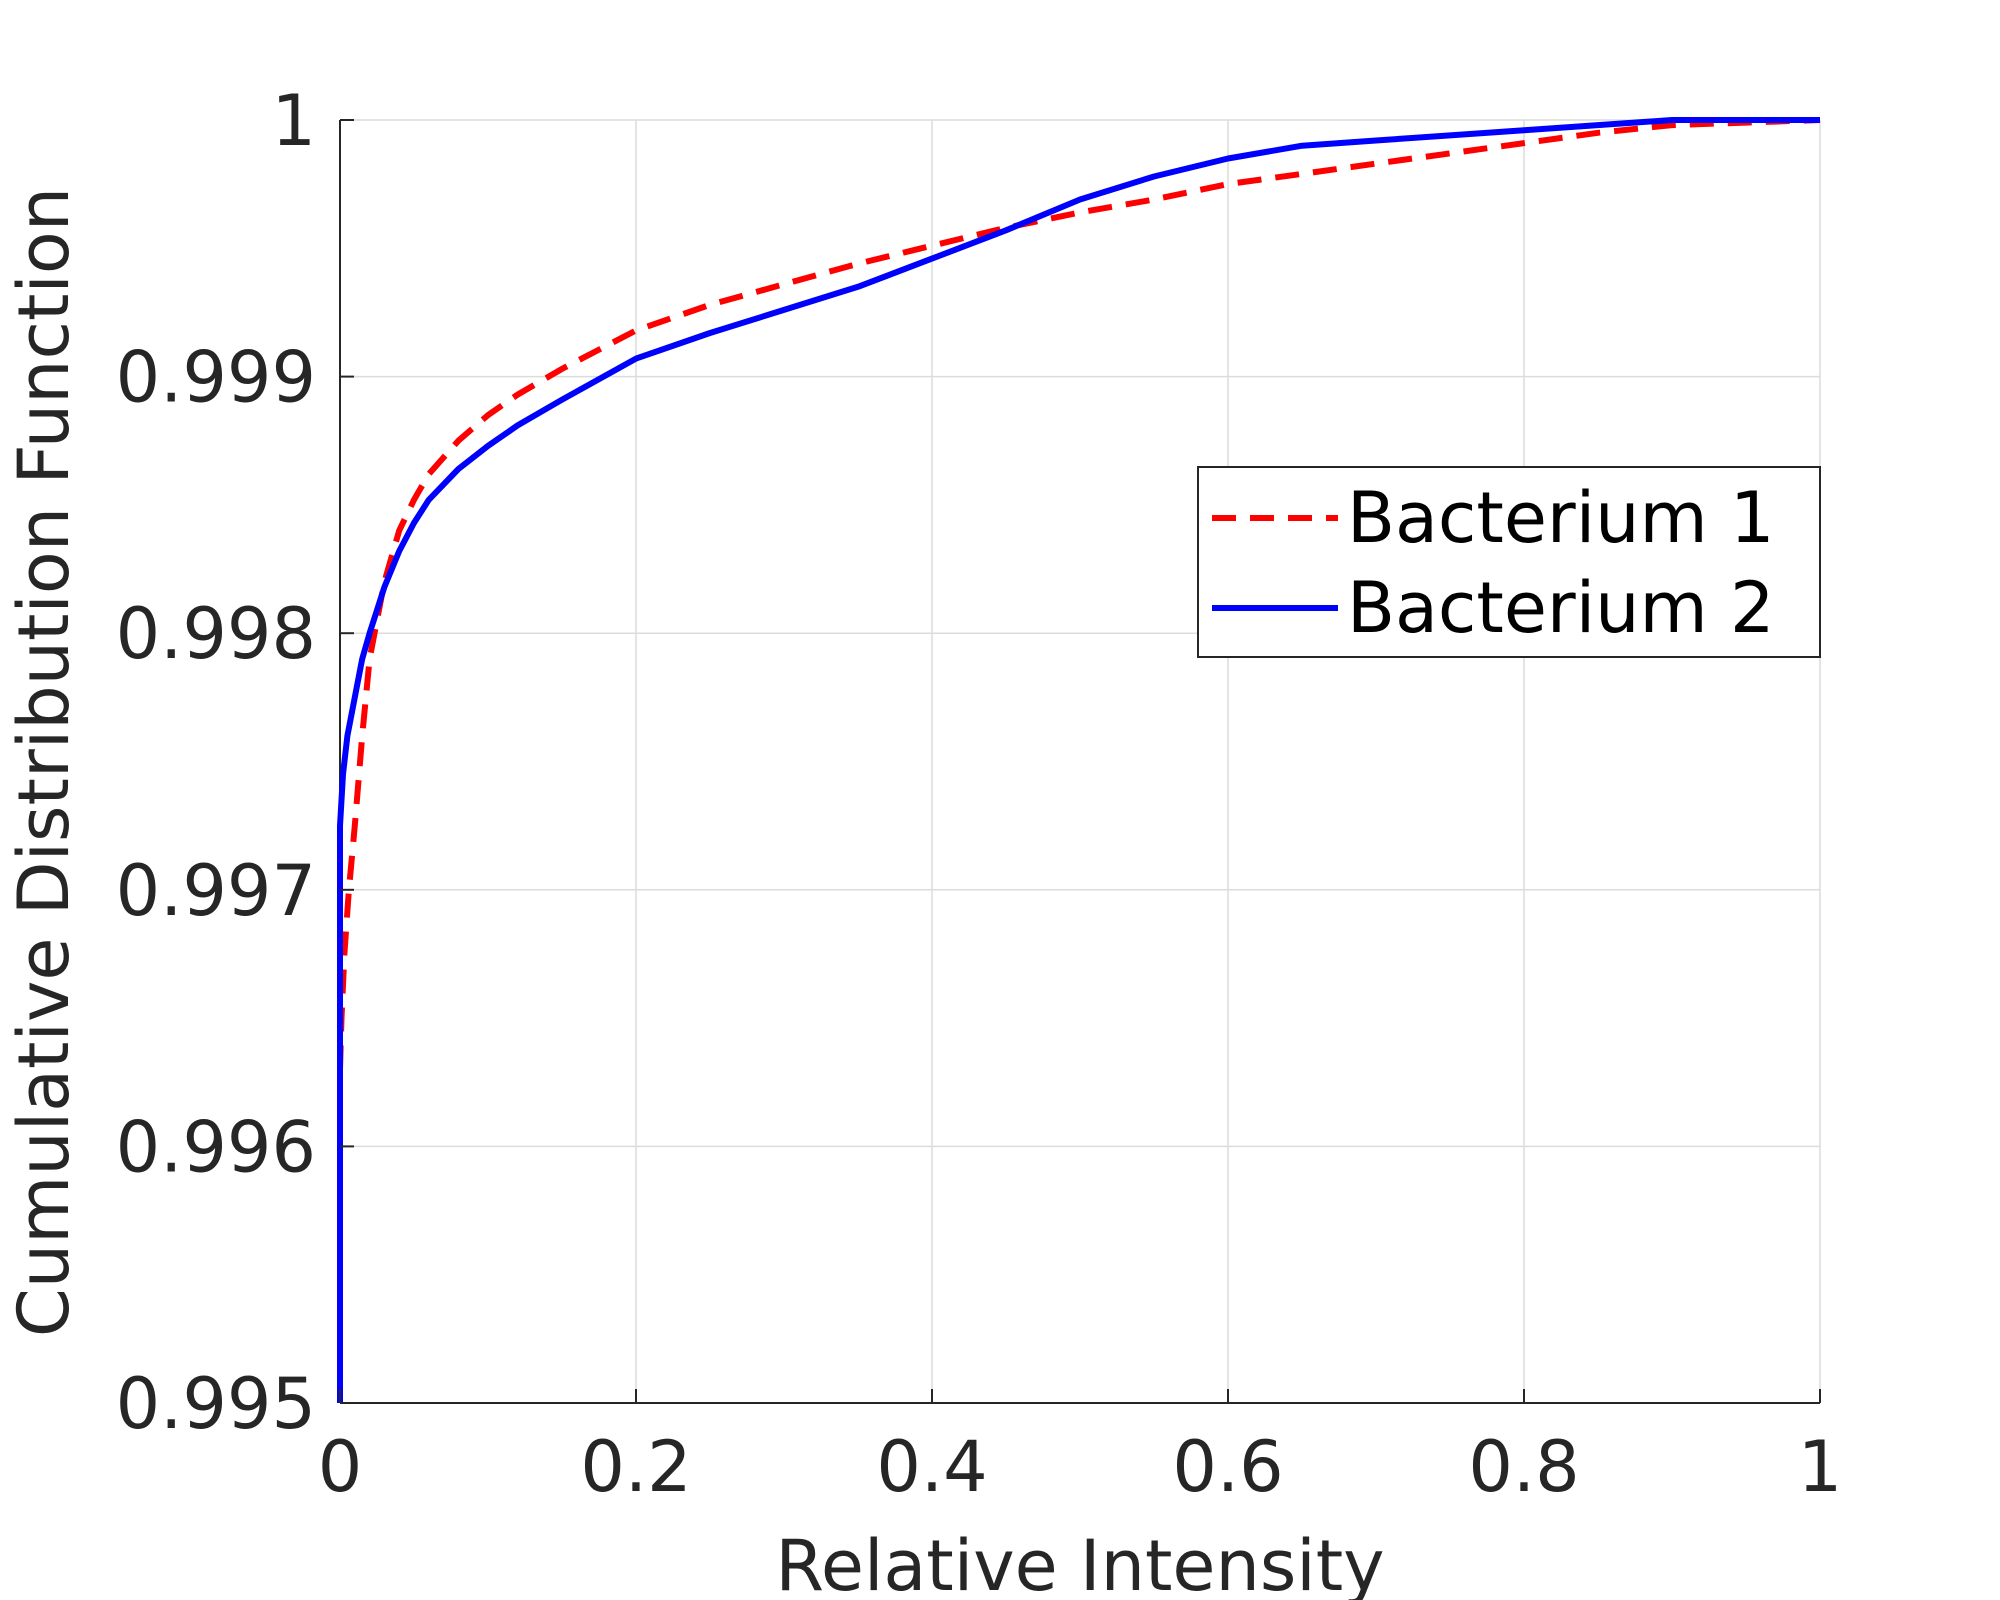 The image size is (2000, 1600). What do you see at coordinates (216, 1147) in the screenshot?
I see `y-tick-label: 0.996` at bounding box center [216, 1147].